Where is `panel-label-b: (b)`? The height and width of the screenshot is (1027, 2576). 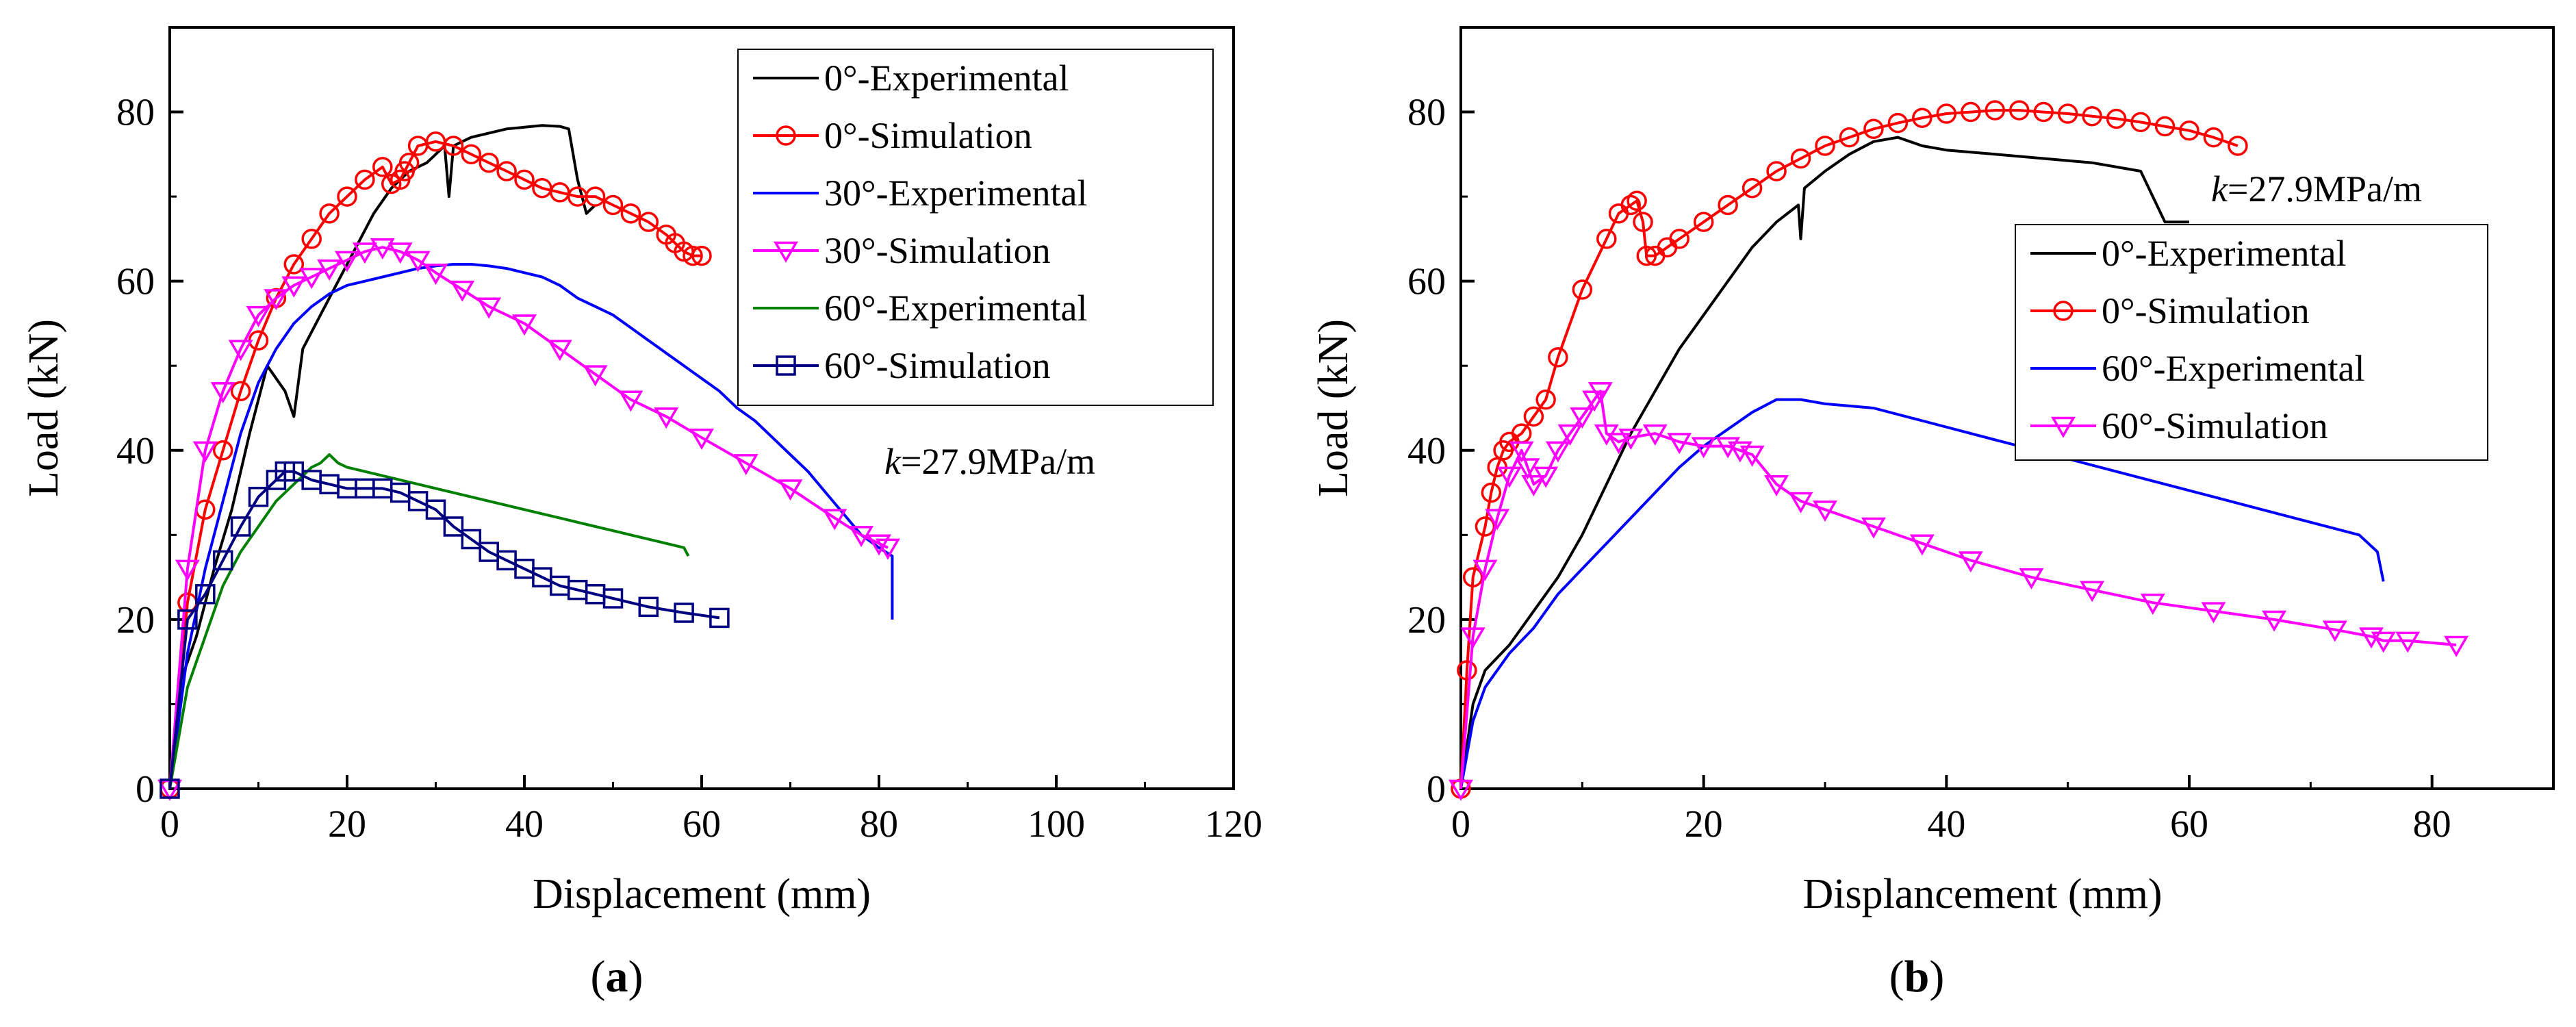 panel-label-b: (b) is located at coordinates (1917, 977).